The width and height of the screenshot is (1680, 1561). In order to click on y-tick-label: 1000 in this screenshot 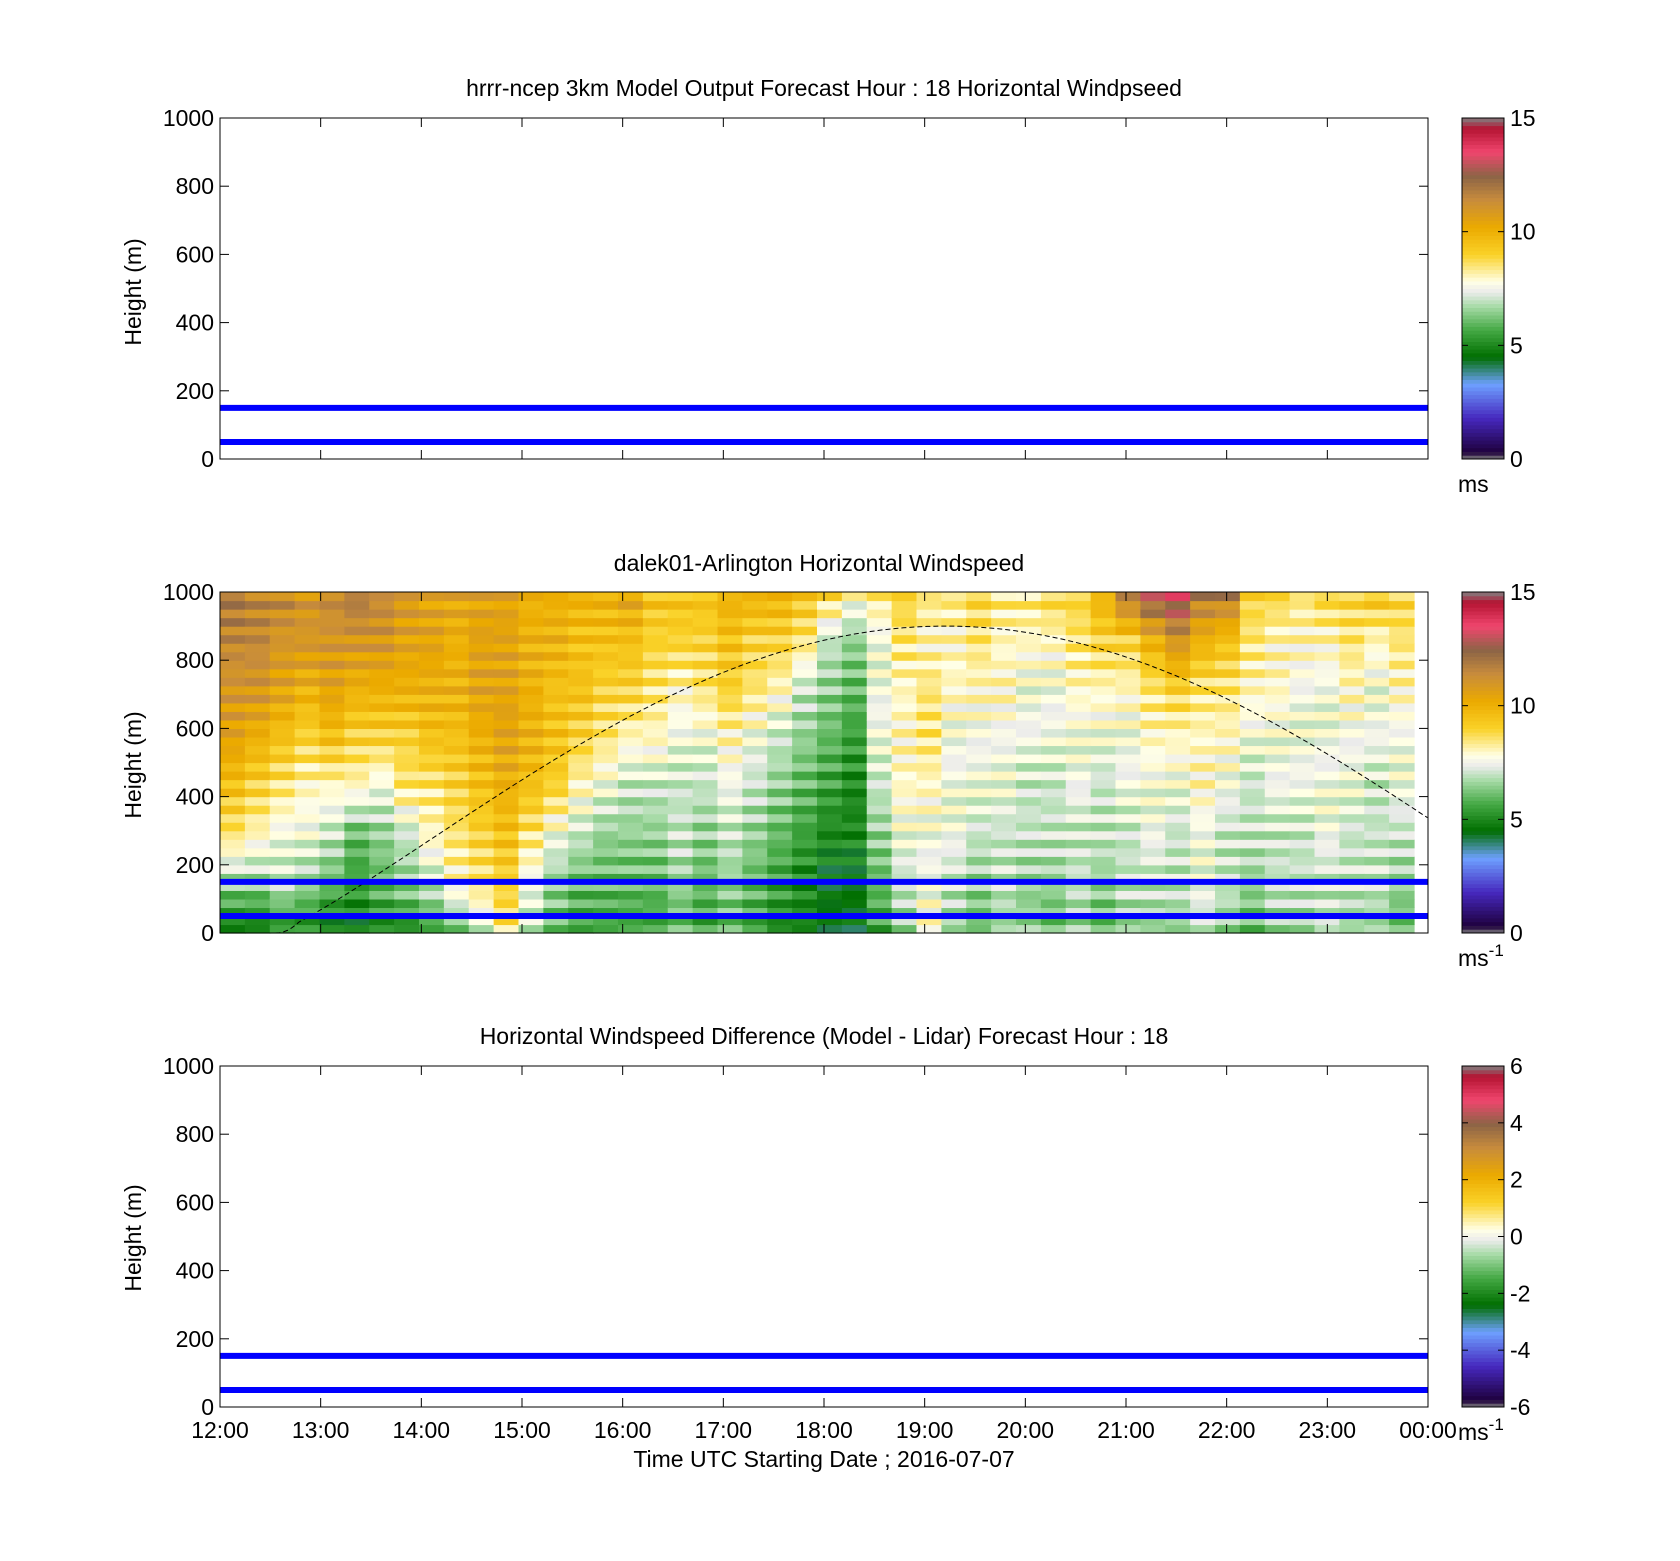, I will do `click(188, 118)`.